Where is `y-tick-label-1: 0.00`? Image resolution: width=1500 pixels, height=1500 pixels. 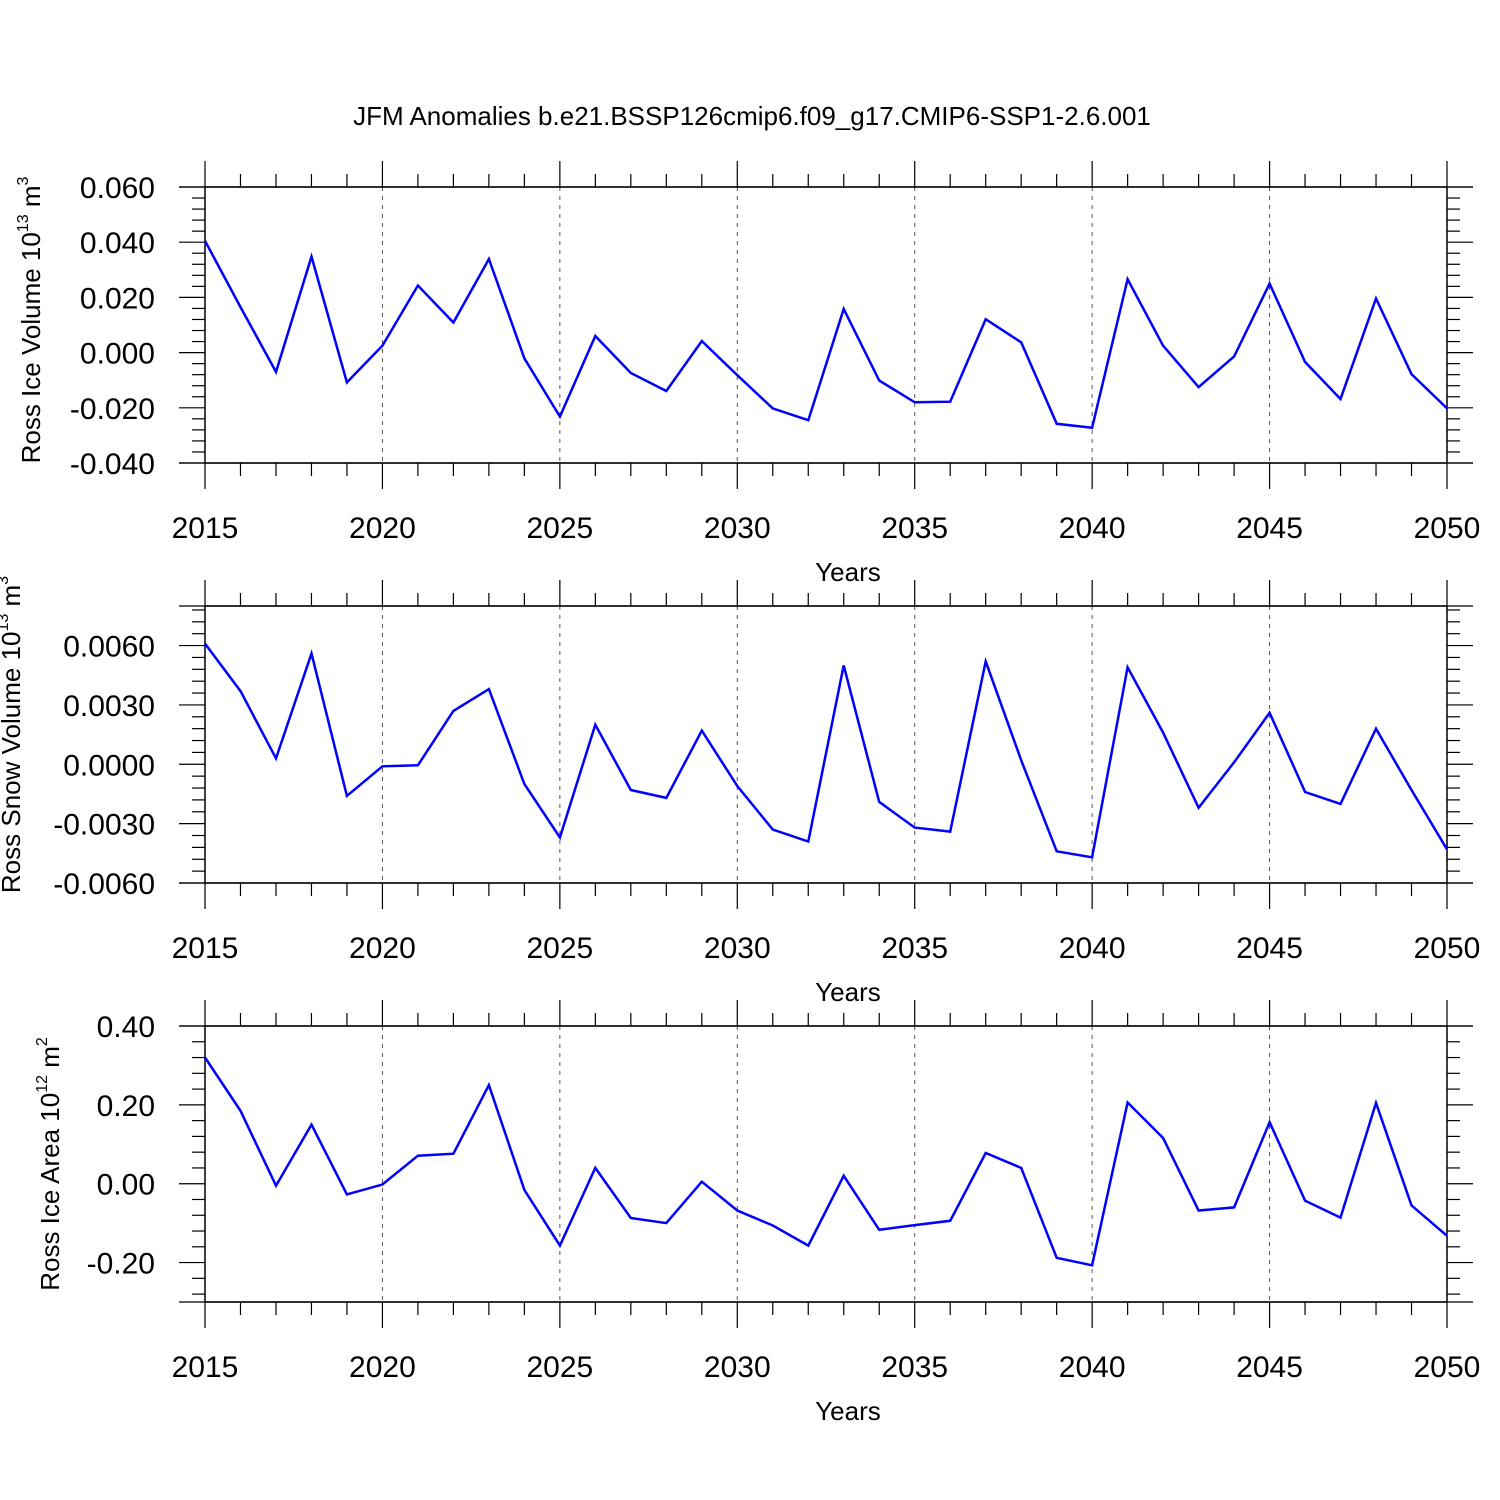 y-tick-label-1: 0.00 is located at coordinates (126, 1185).